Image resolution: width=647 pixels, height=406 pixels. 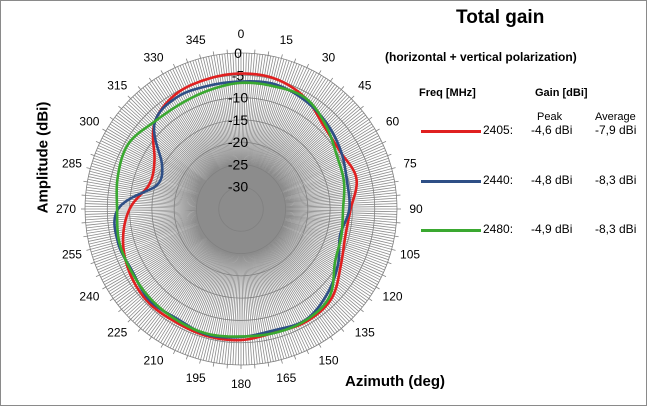 What do you see at coordinates (89, 297) in the screenshot?
I see `angle-tick-label: 240` at bounding box center [89, 297].